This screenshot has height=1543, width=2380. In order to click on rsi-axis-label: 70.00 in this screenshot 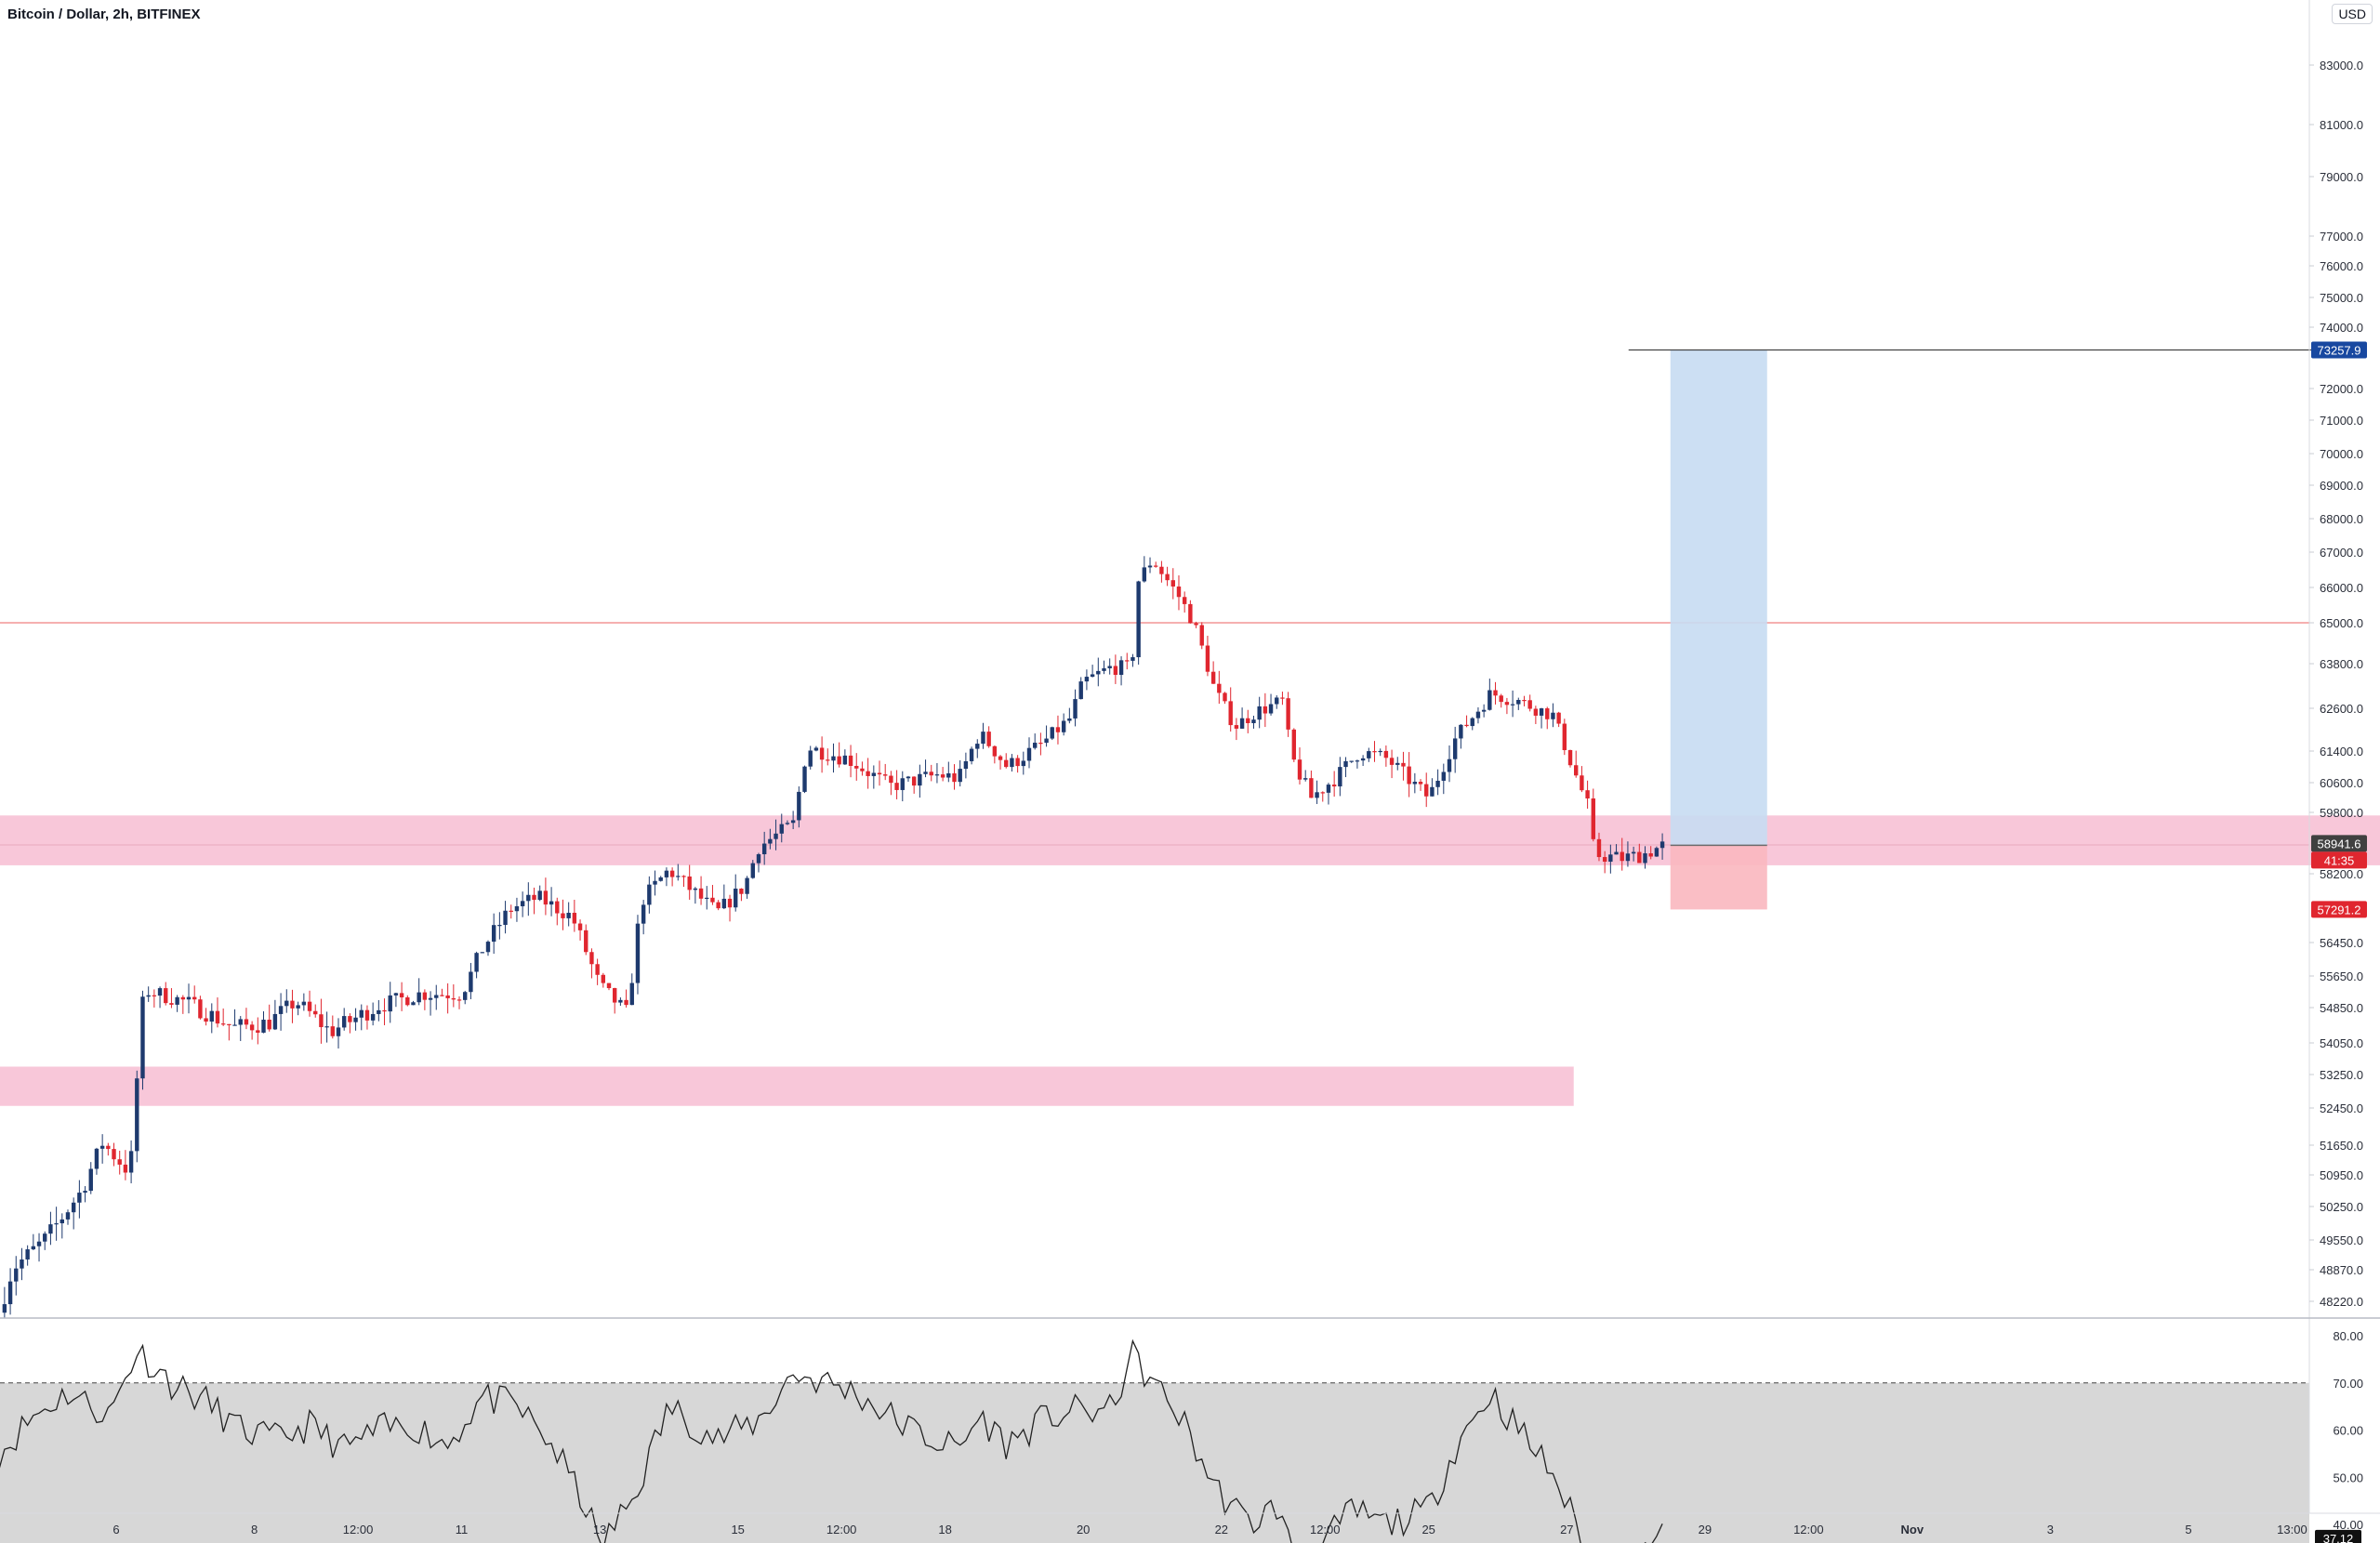, I will do `click(2348, 1384)`.